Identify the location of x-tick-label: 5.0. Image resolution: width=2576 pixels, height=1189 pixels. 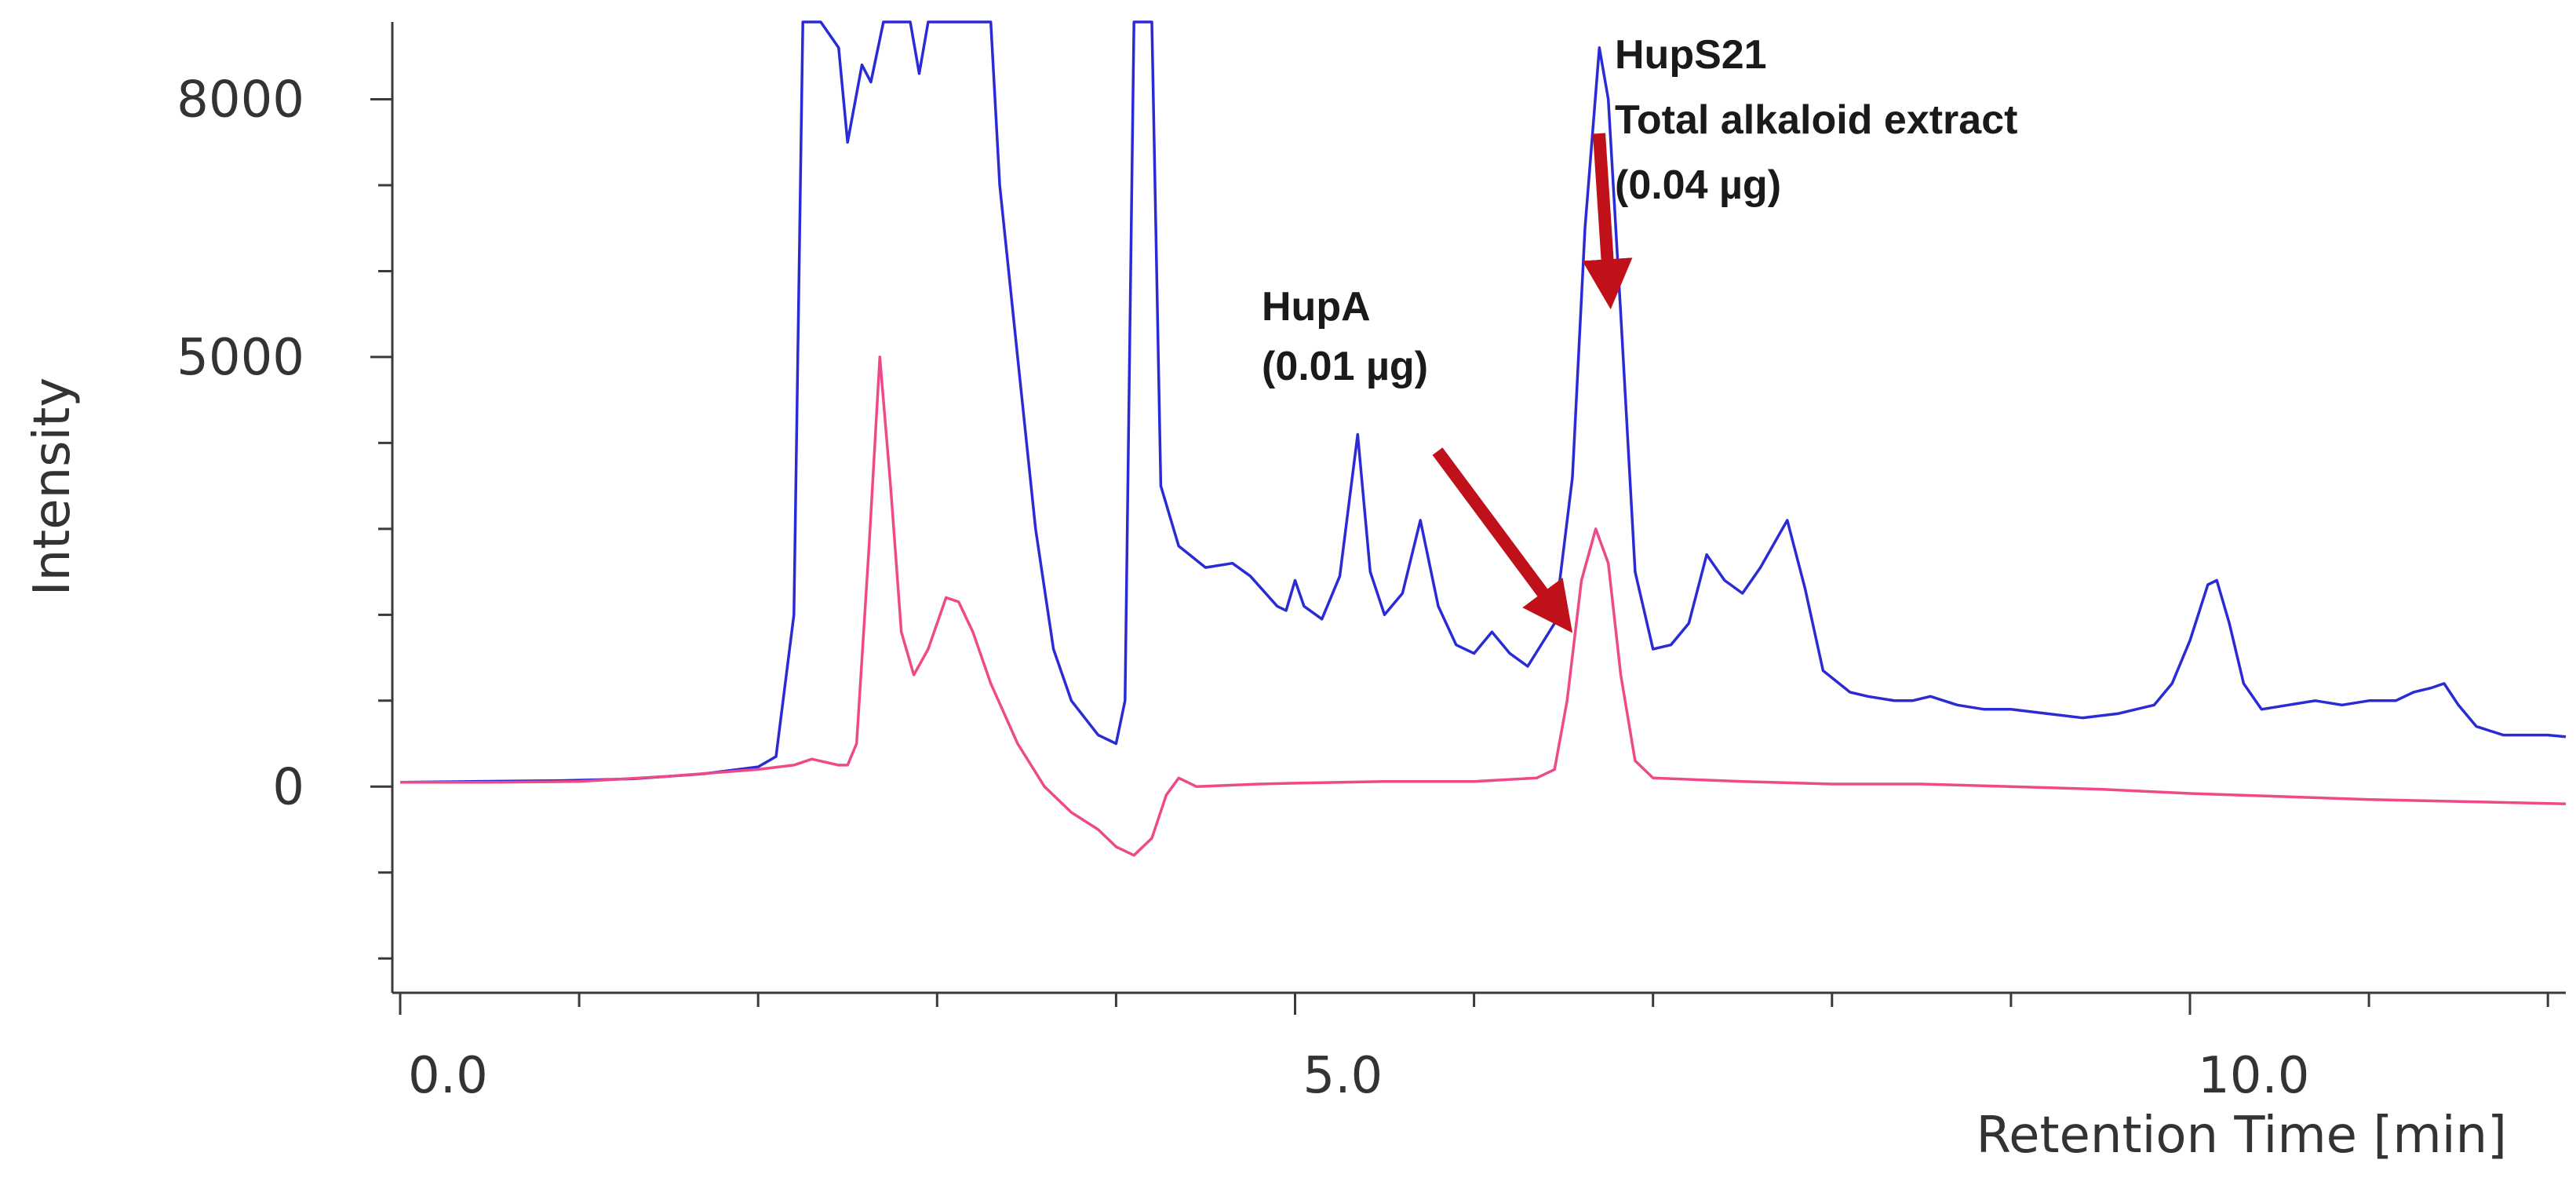
(1343, 1076).